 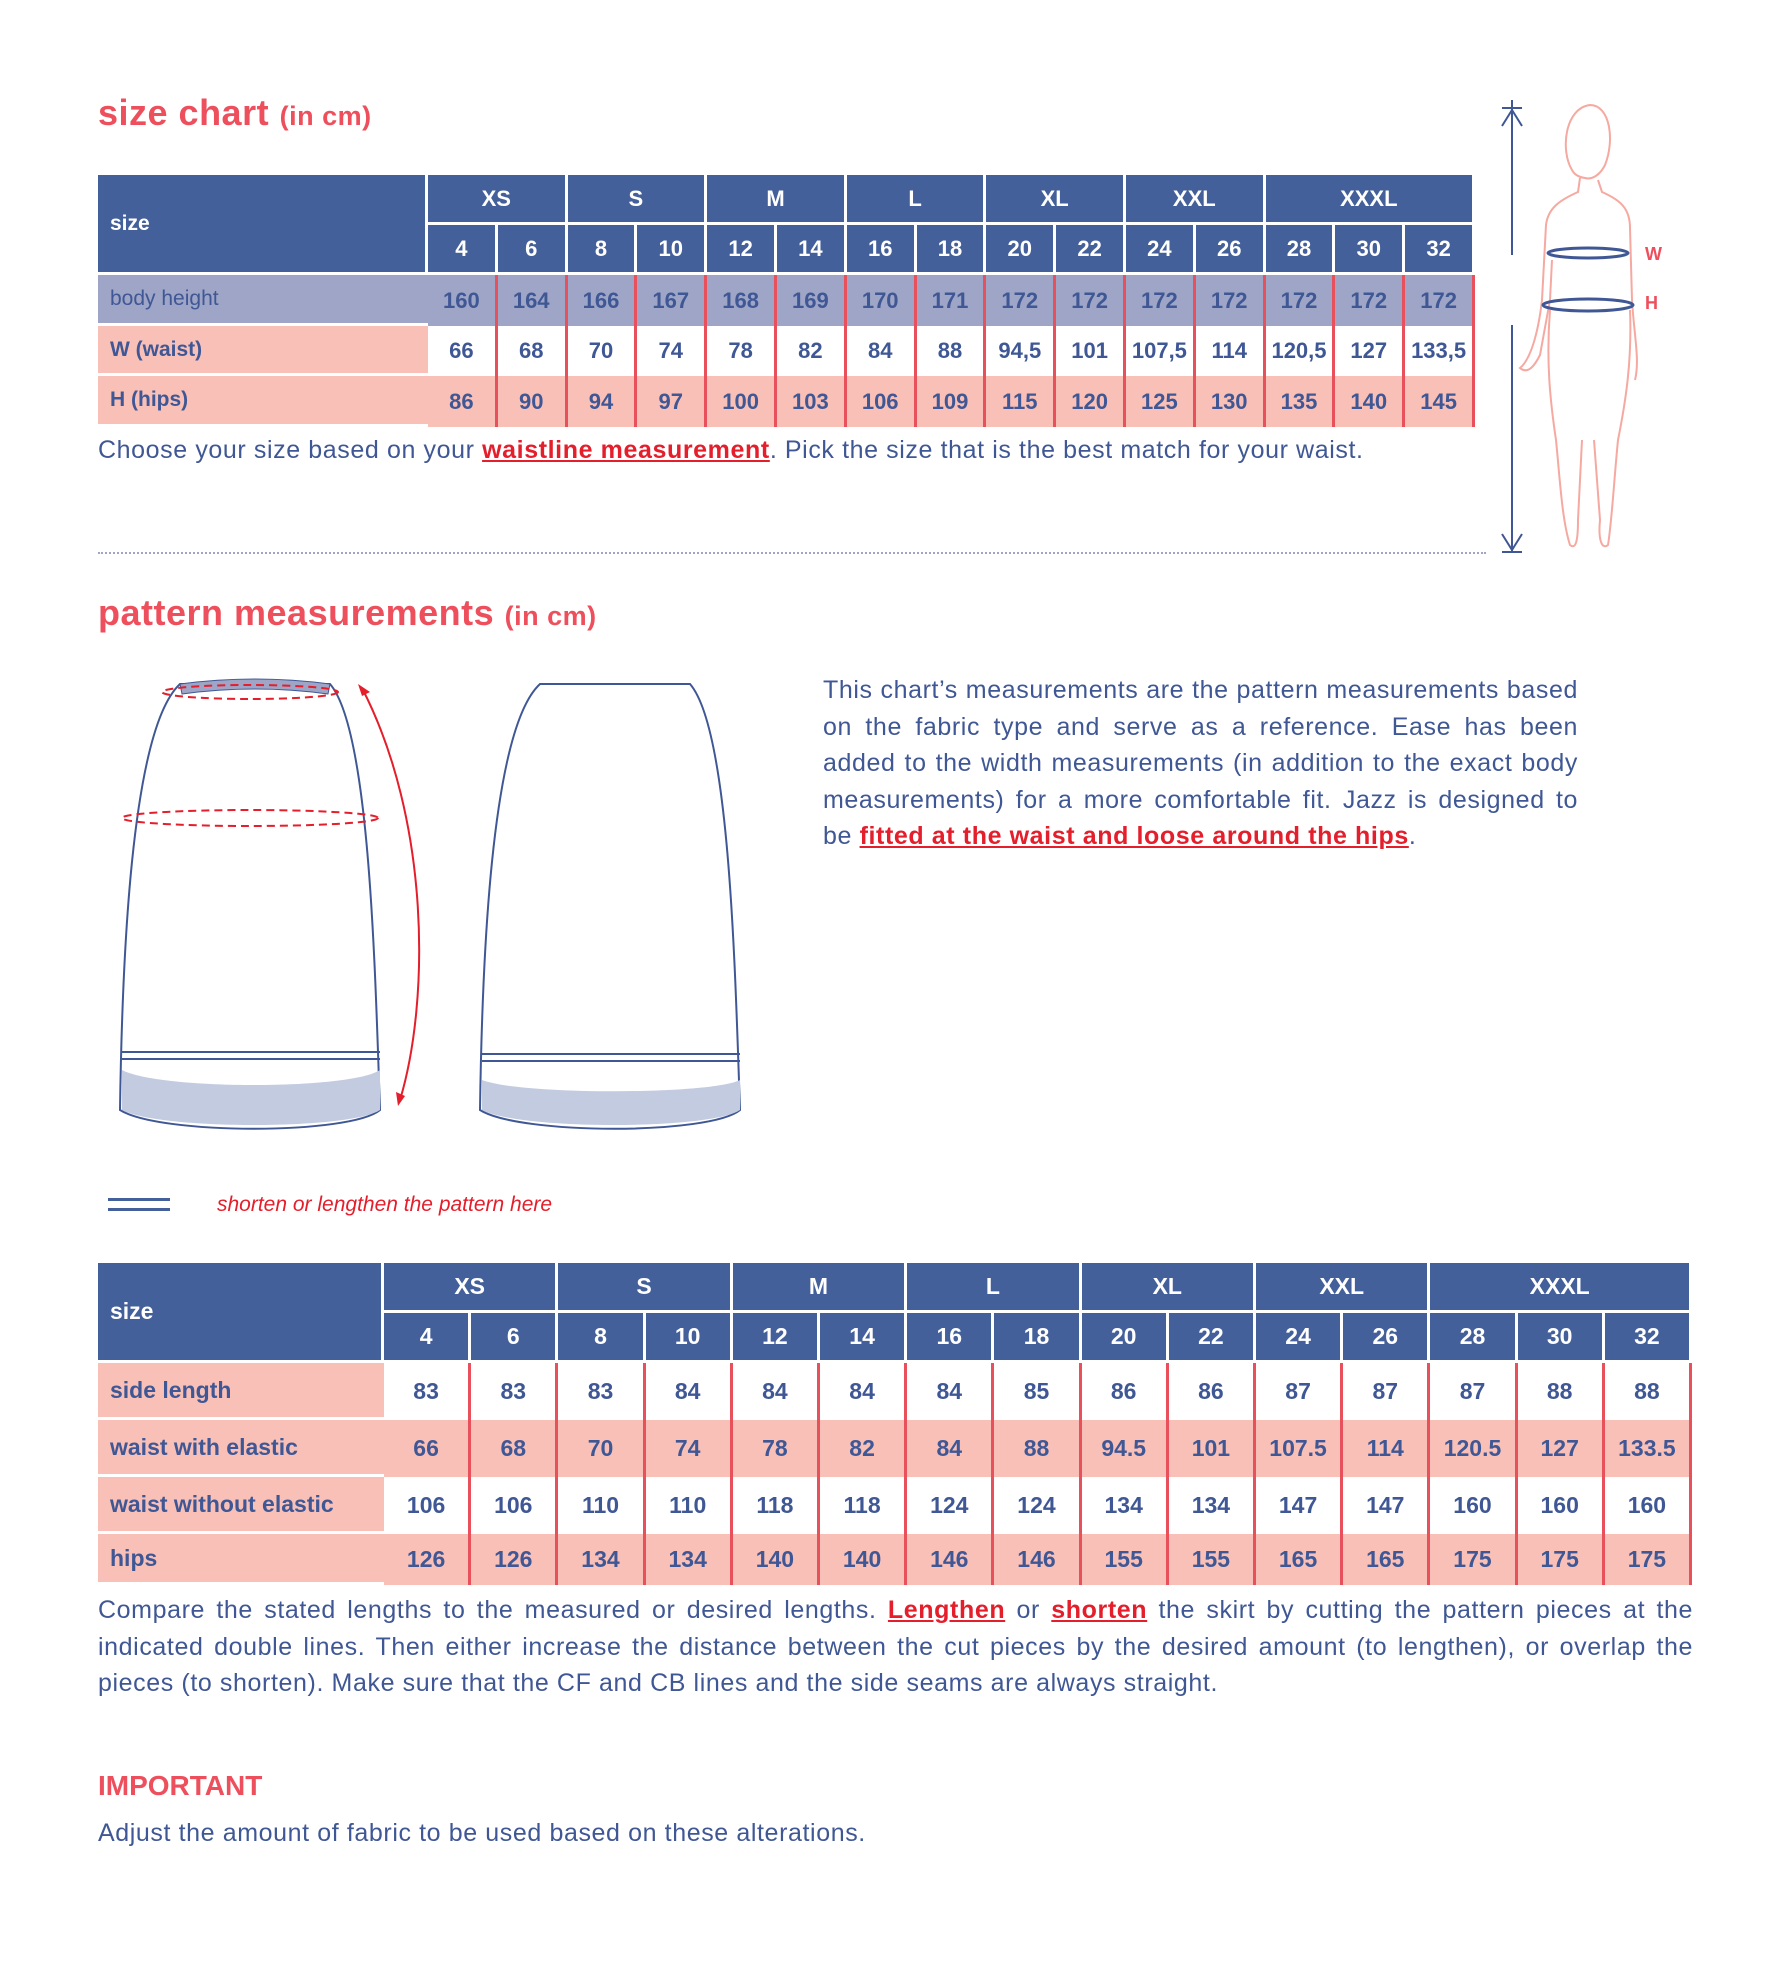 What do you see at coordinates (1125, 1338) in the screenshot?
I see `size-number-header: 20` at bounding box center [1125, 1338].